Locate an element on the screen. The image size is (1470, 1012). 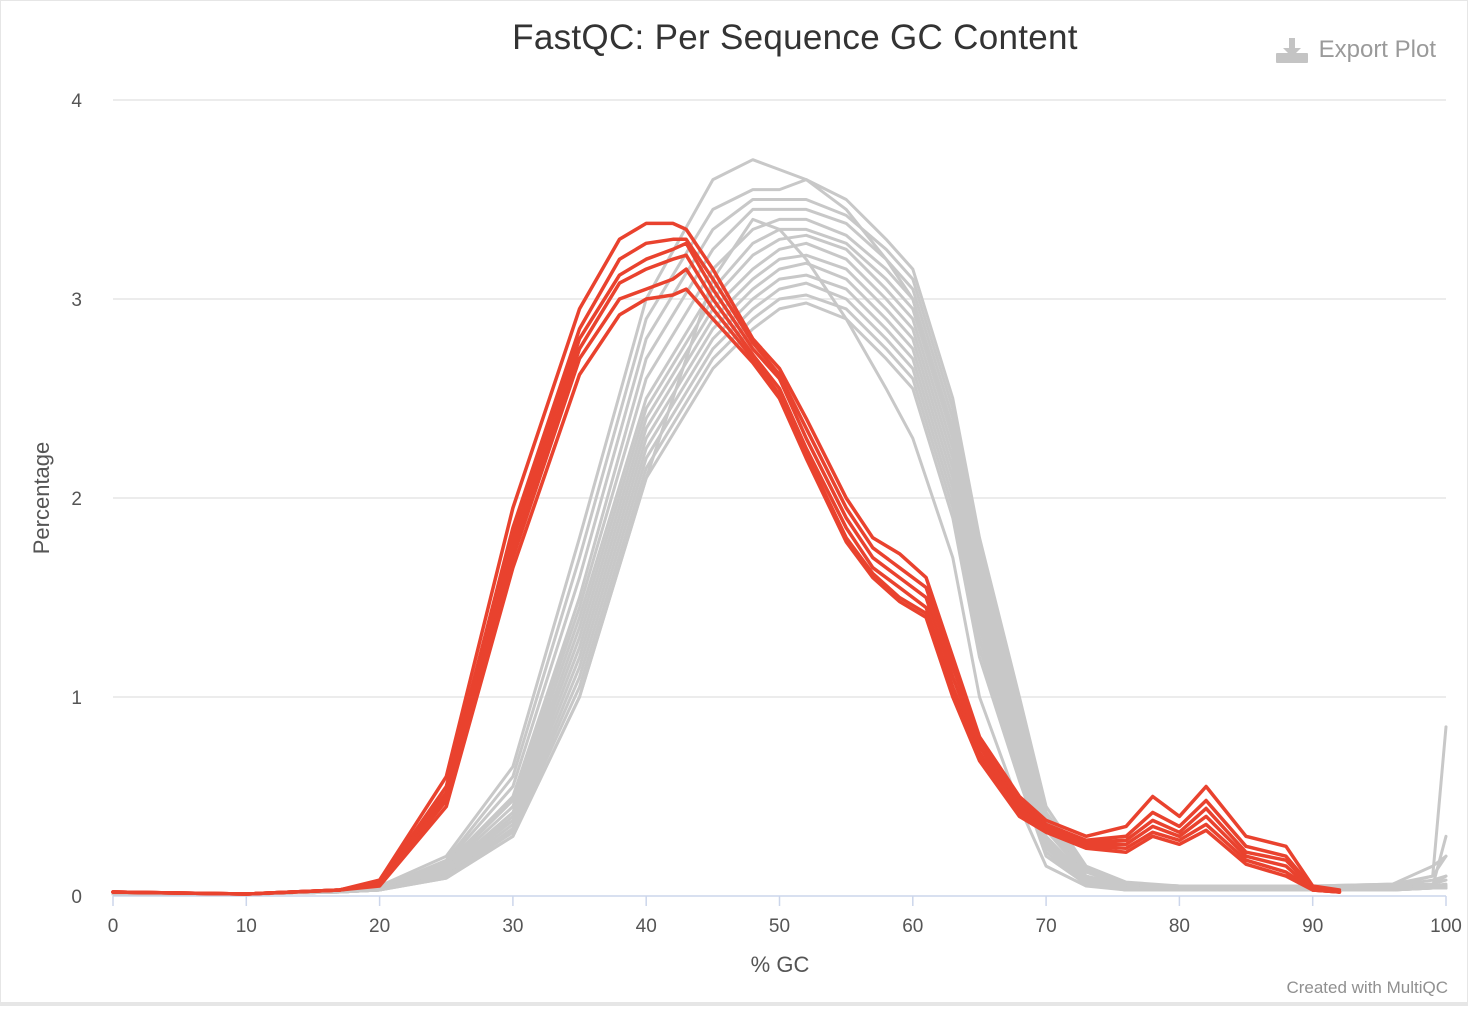
x-axis-title: % GC is located at coordinates (780, 964).